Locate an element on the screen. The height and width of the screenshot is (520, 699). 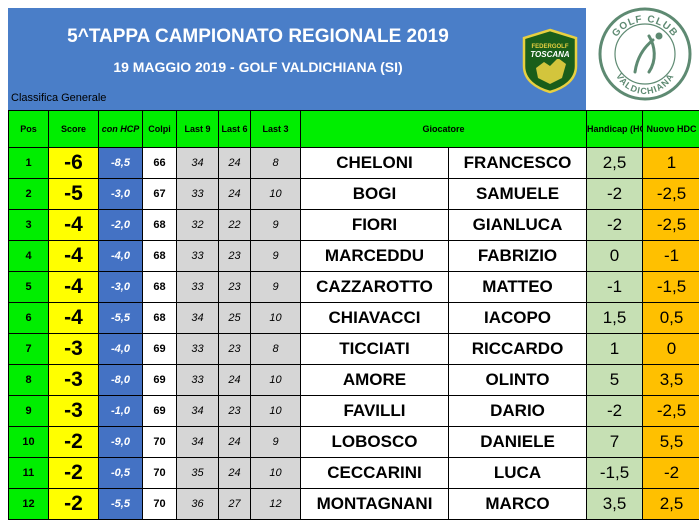
score-cell: -3 is located at coordinates (74, 349).